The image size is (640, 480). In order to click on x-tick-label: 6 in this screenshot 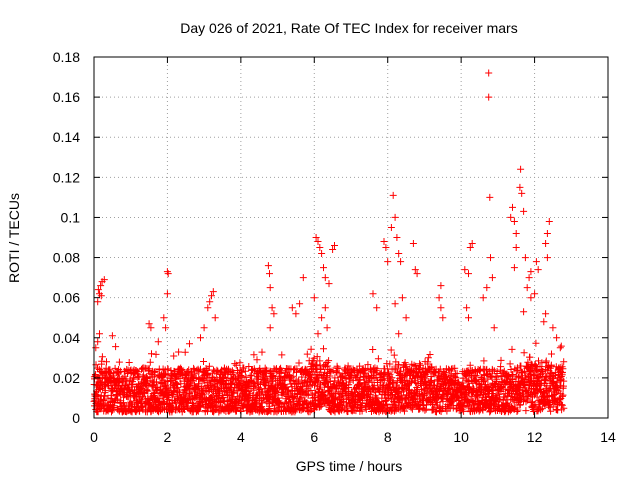, I will do `click(314, 437)`.